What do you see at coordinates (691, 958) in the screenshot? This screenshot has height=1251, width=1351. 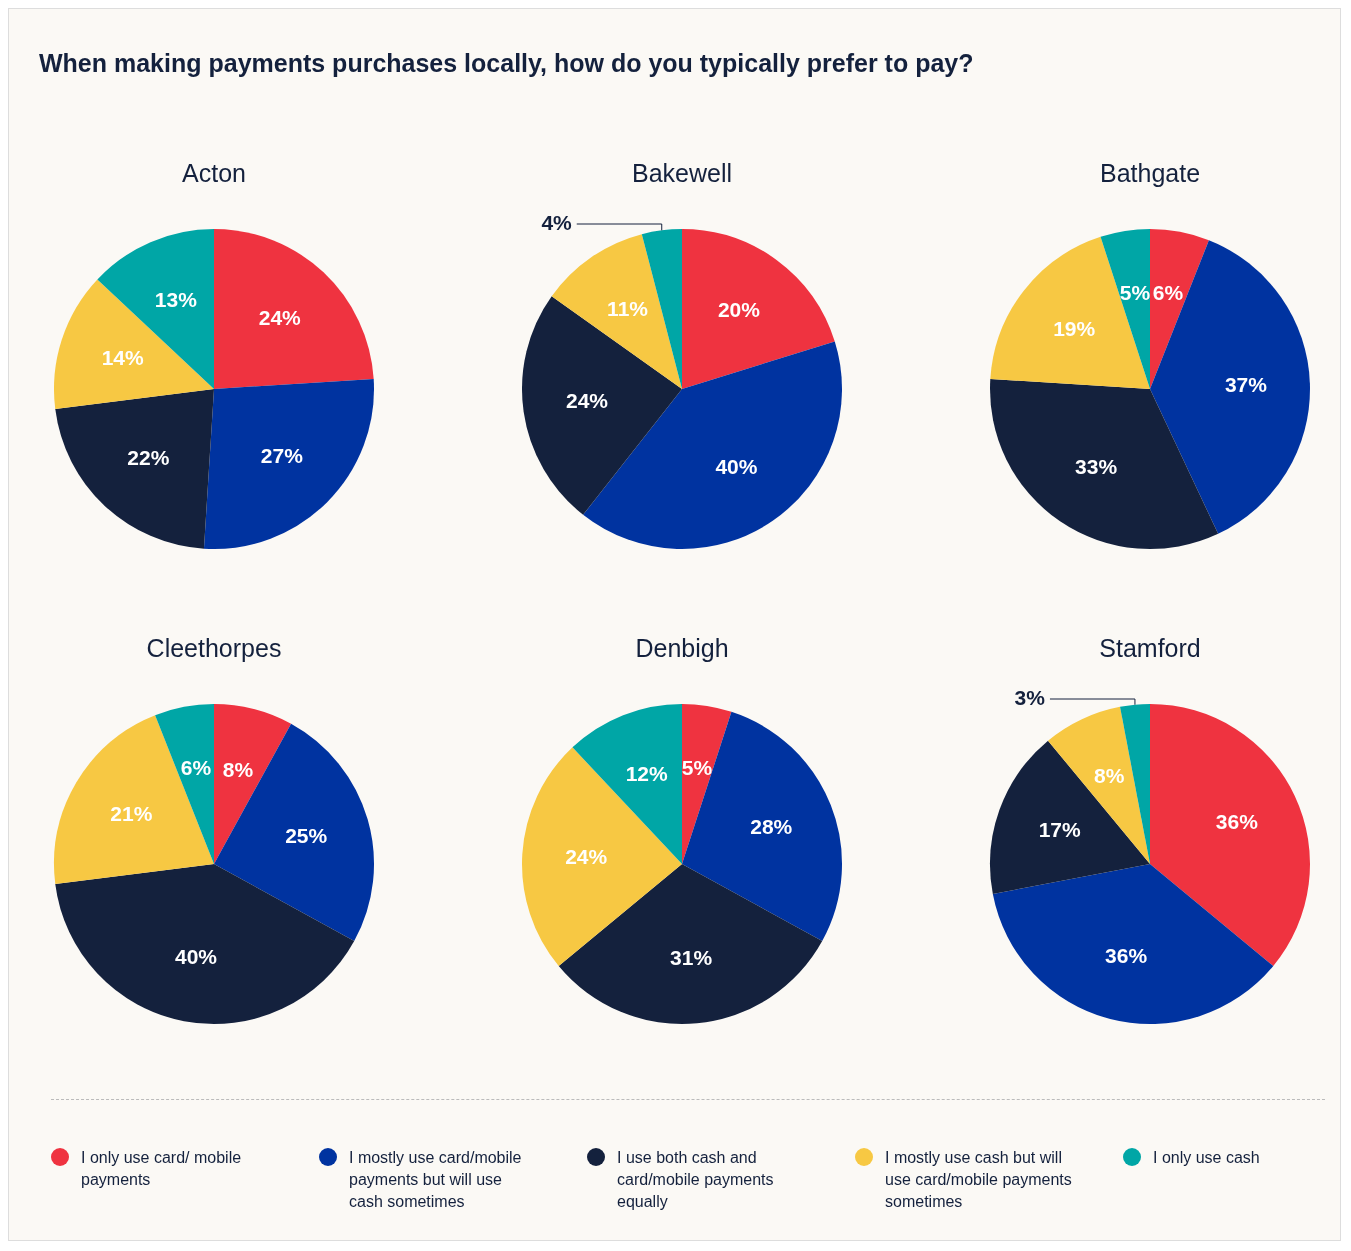 I see `data-label: 31%` at bounding box center [691, 958].